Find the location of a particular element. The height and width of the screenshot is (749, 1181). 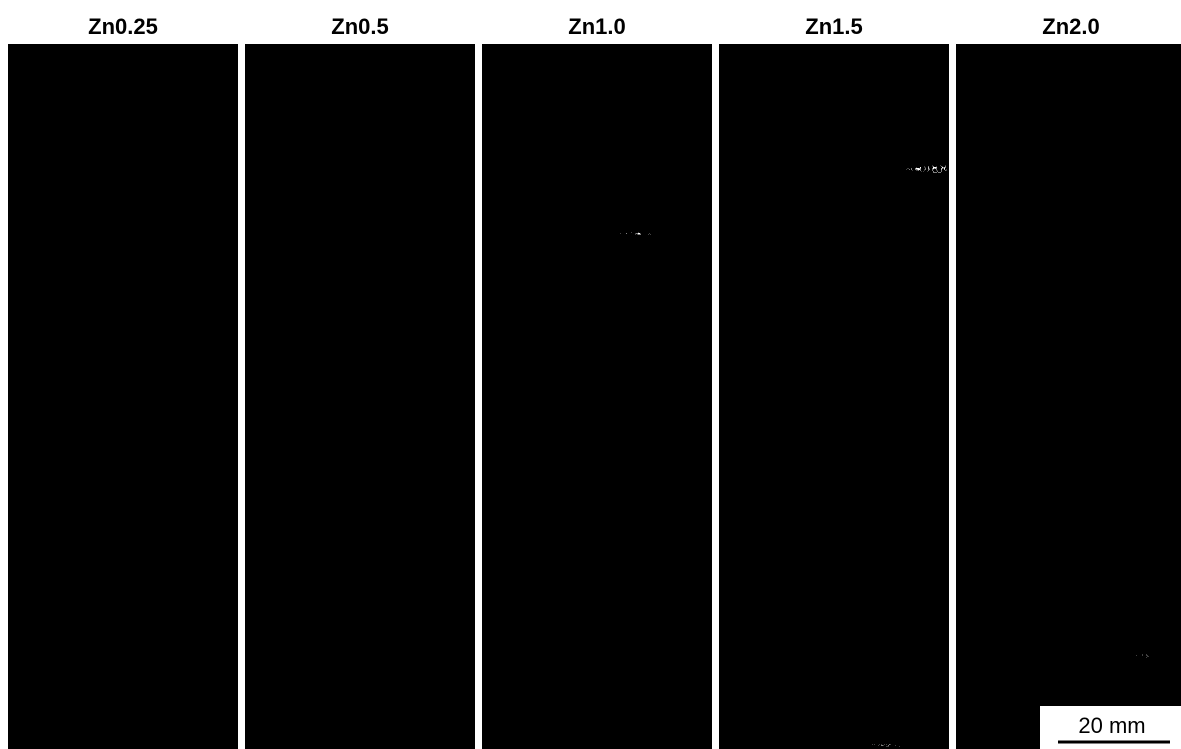

scale-bar-label: 20 mm is located at coordinates (1111, 725).